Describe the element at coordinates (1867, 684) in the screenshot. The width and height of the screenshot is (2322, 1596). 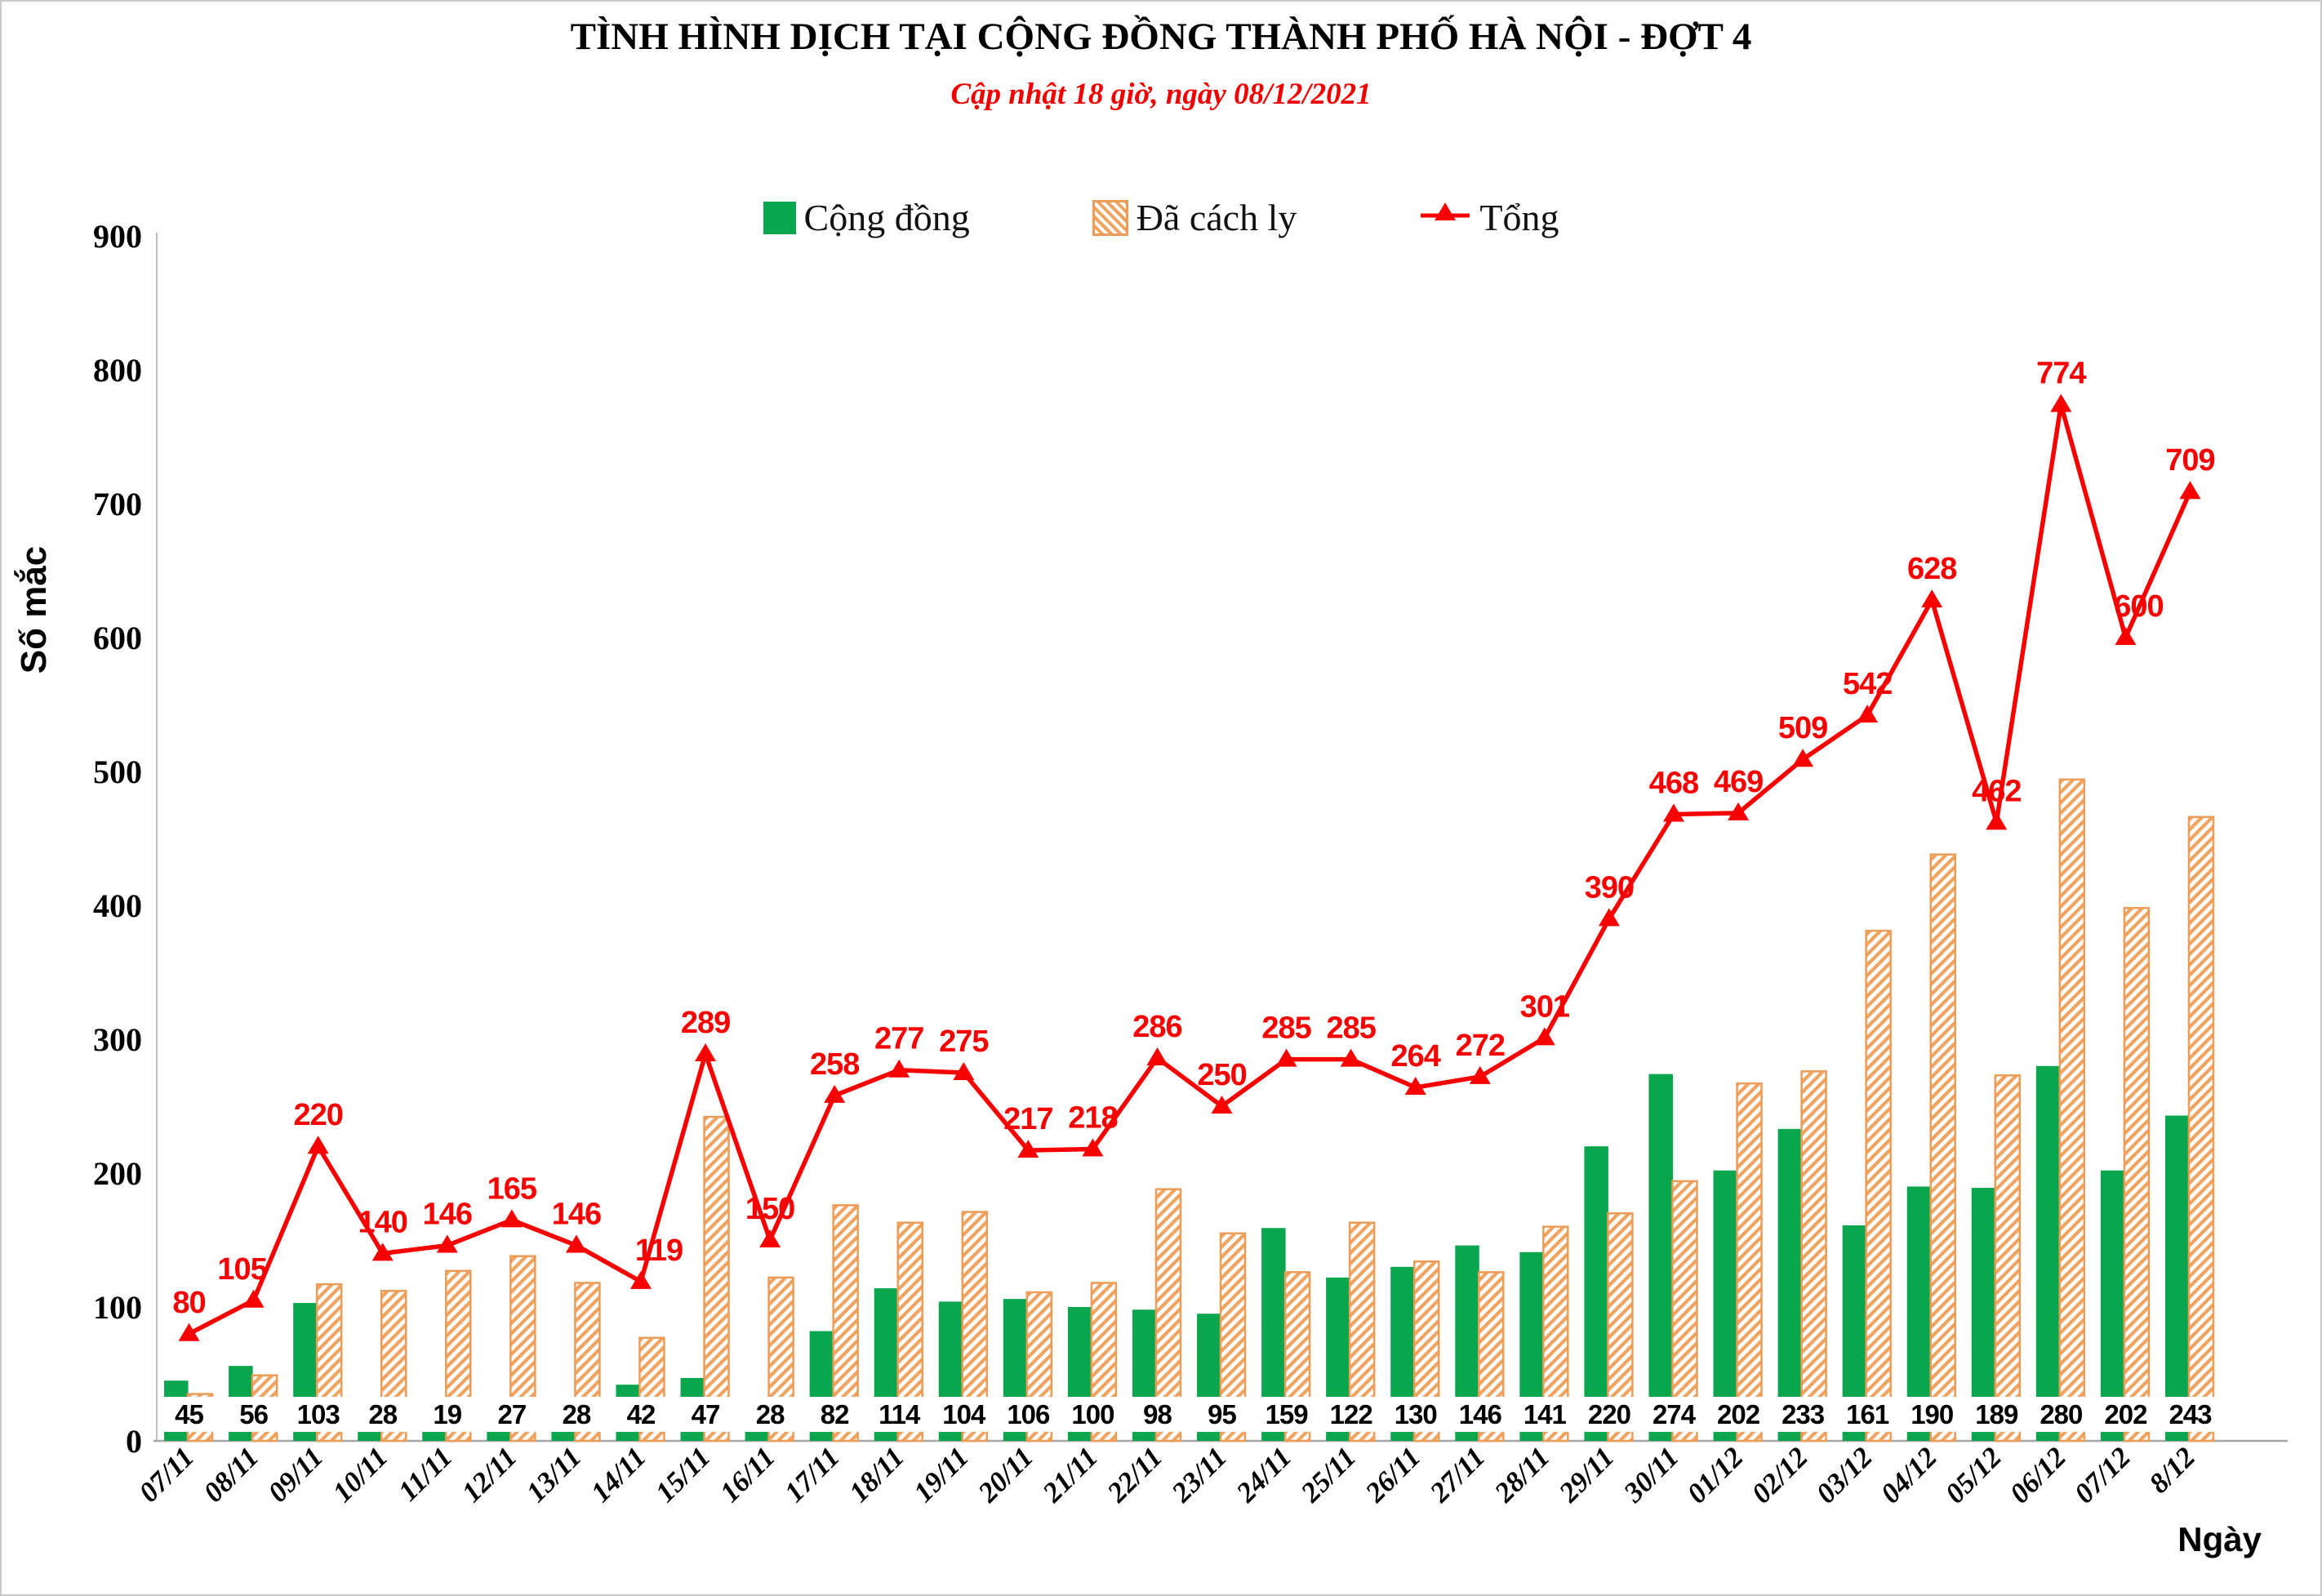
I see `total-label: 542` at that location.